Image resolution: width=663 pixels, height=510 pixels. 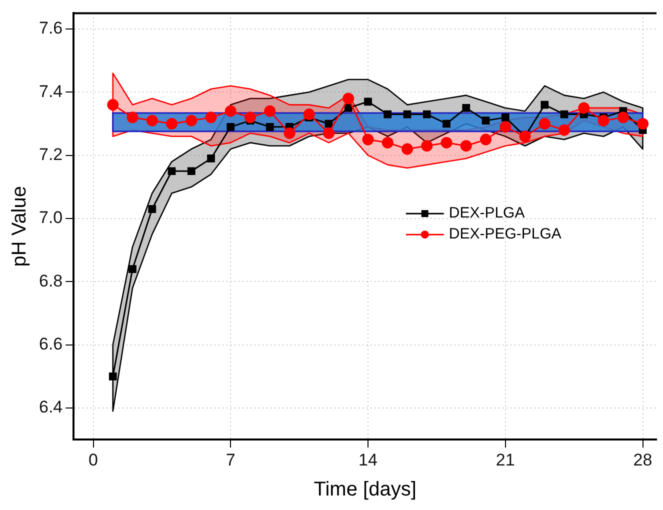 What do you see at coordinates (486, 213) in the screenshot?
I see `legend-label: DEX-PLGA` at bounding box center [486, 213].